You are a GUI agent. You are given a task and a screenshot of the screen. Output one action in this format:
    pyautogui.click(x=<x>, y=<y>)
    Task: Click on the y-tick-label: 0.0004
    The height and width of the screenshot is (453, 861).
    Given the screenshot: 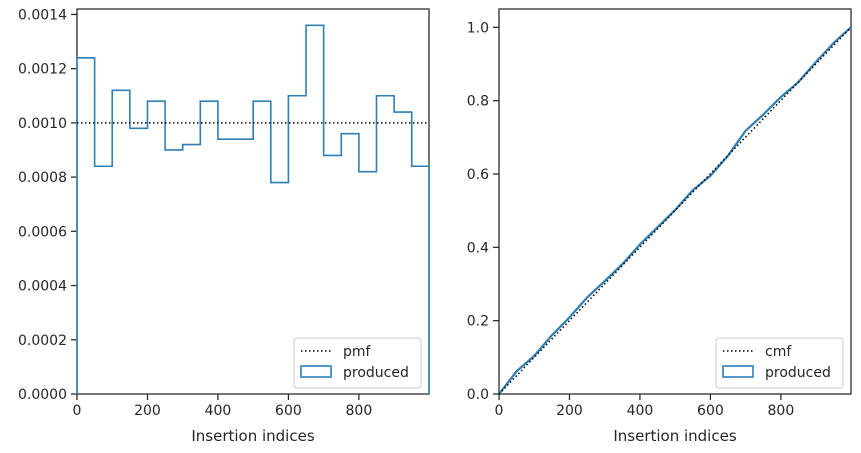 What is the action you would take?
    pyautogui.click(x=42, y=287)
    